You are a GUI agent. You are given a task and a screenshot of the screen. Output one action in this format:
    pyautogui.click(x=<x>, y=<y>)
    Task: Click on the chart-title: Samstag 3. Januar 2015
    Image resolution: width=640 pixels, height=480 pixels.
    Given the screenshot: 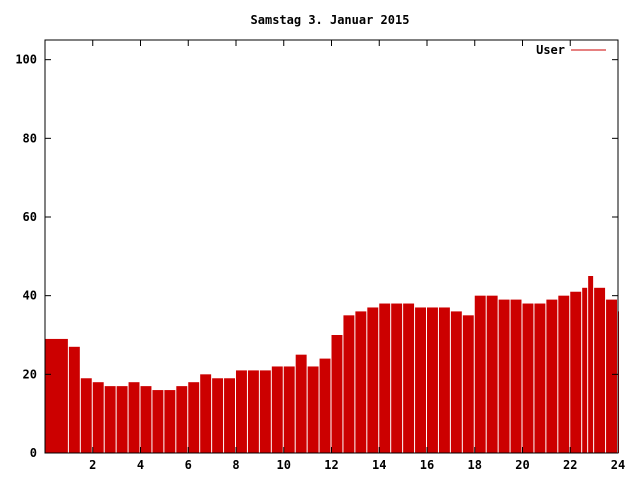 What is the action you would take?
    pyautogui.click(x=330, y=20)
    